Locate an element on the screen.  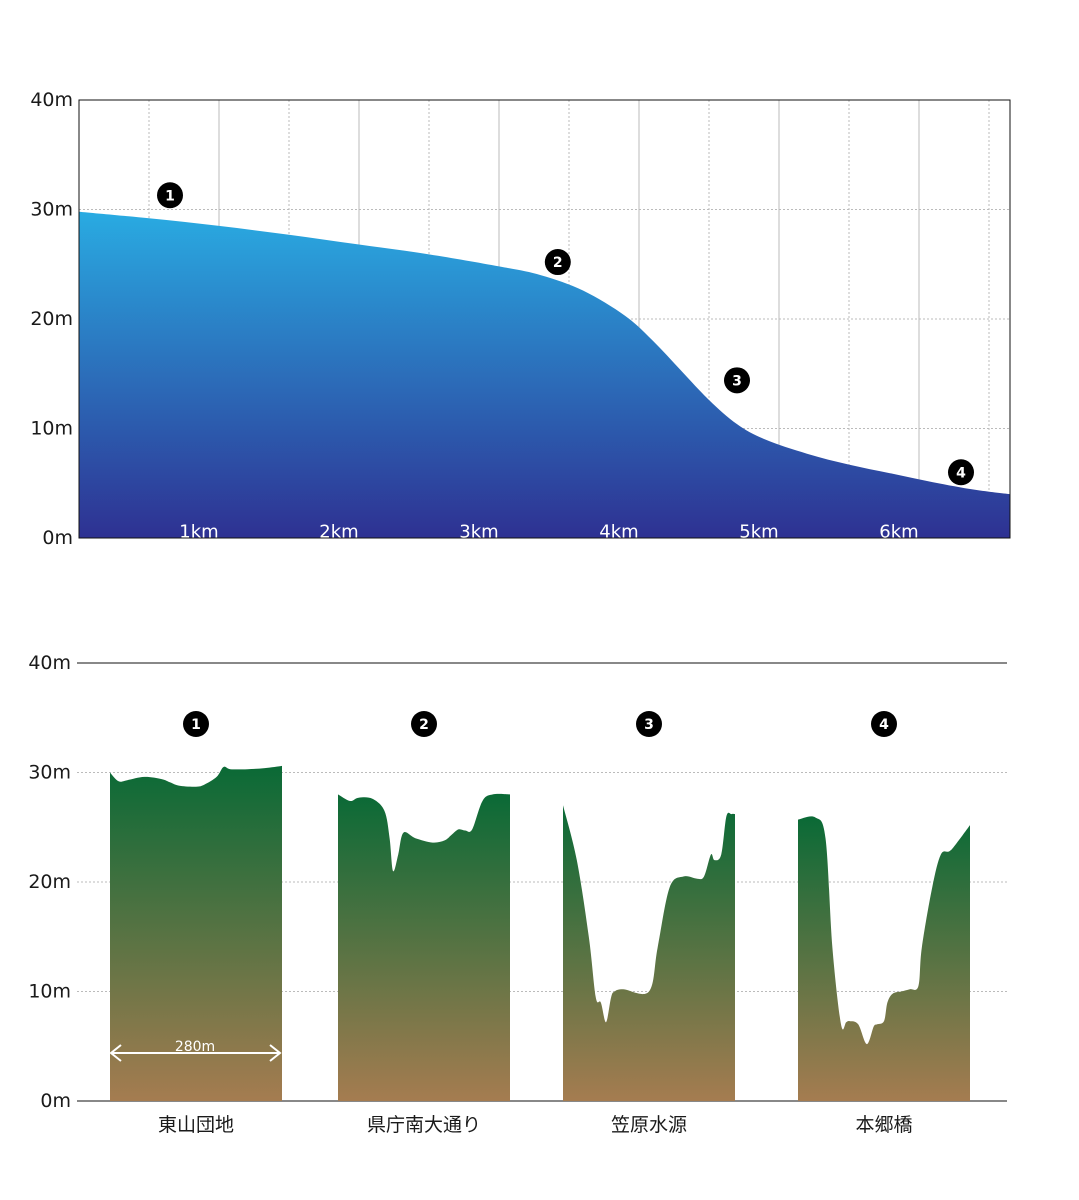
width-arrow-right-head is located at coordinates (275, 1053).